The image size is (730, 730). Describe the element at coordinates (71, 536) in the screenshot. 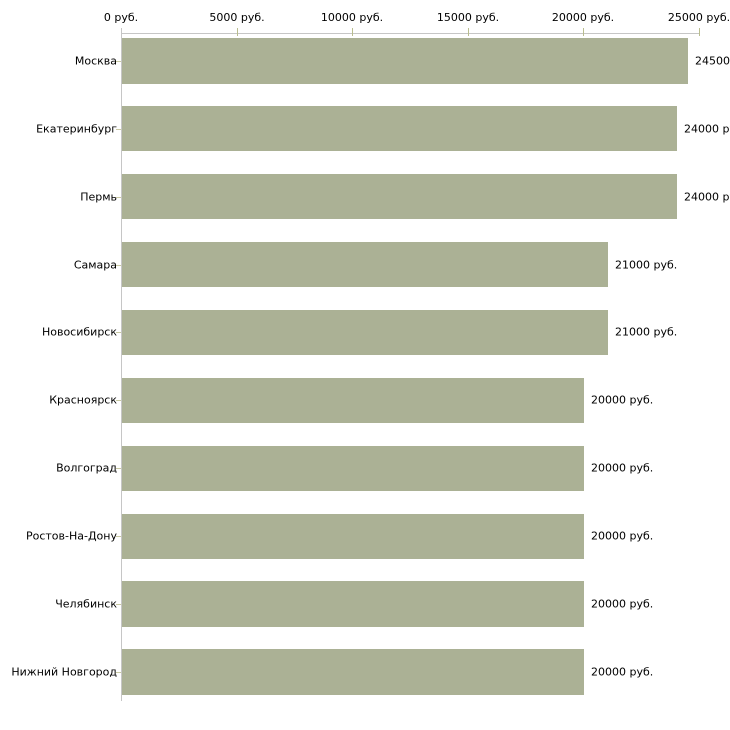

I see `category-label: Ростов-На-Дону` at that location.